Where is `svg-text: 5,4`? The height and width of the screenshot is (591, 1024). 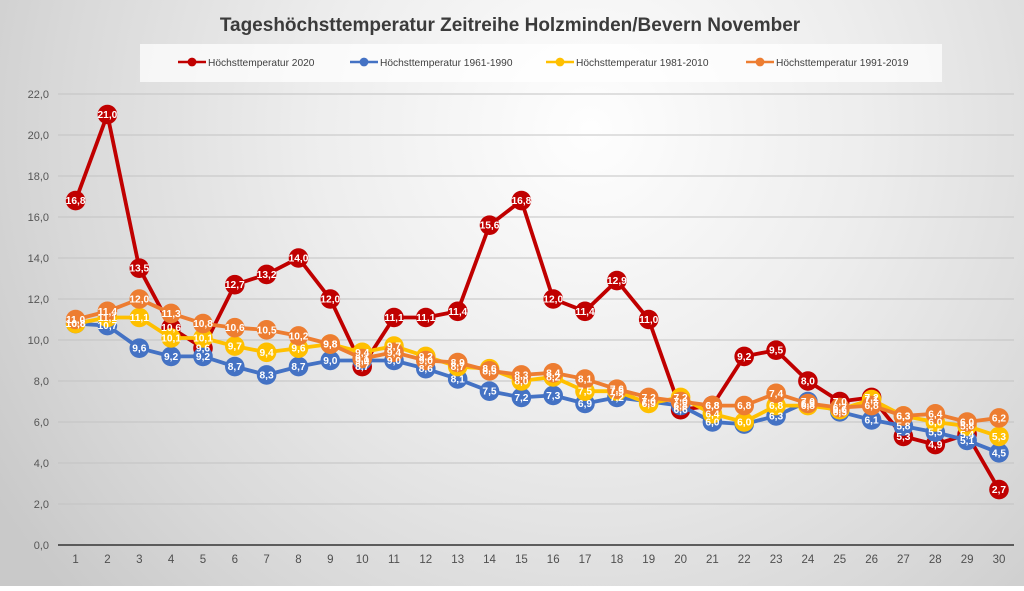 svg-text: 5,4 is located at coordinates (967, 435).